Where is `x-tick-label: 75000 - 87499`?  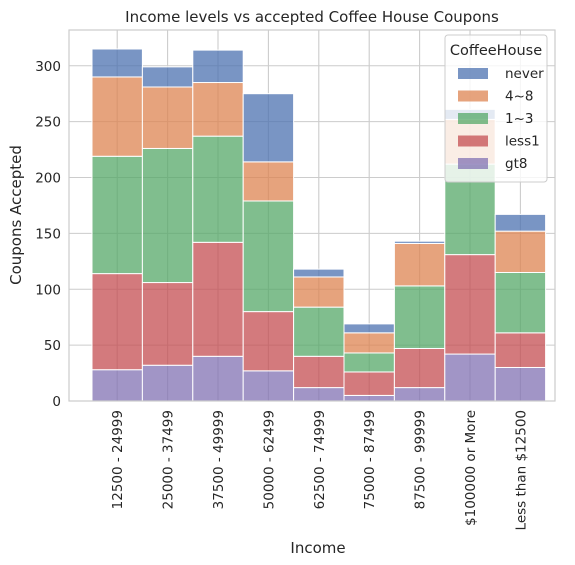
x-tick-label: 75000 - 87499 is located at coordinates (370, 459).